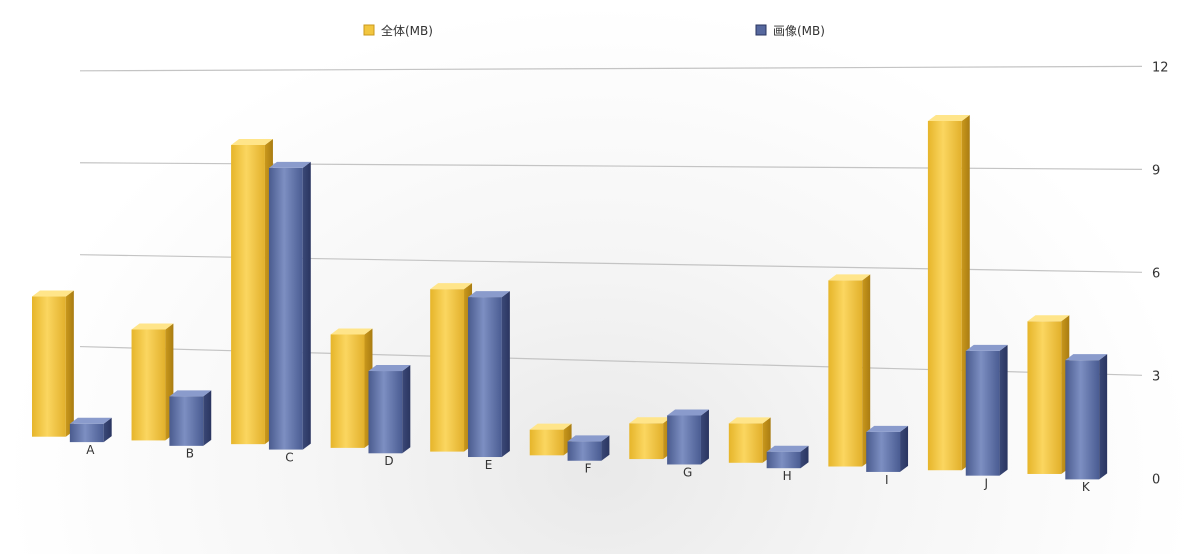 The width and height of the screenshot is (1200, 554). I want to click on legend-swatch-series1, so click(369, 30).